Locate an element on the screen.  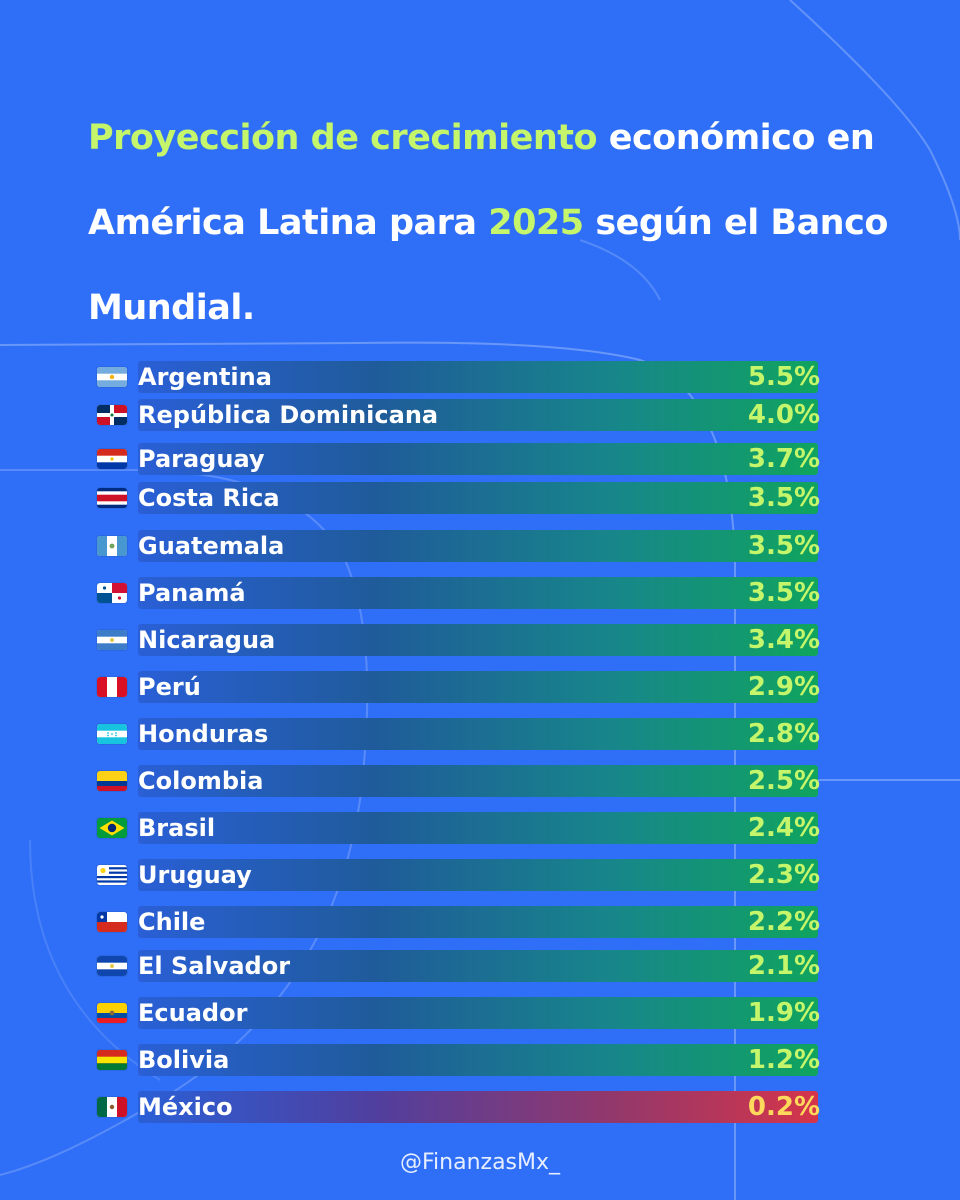
value-label: 2.4% is located at coordinates (783, 828).